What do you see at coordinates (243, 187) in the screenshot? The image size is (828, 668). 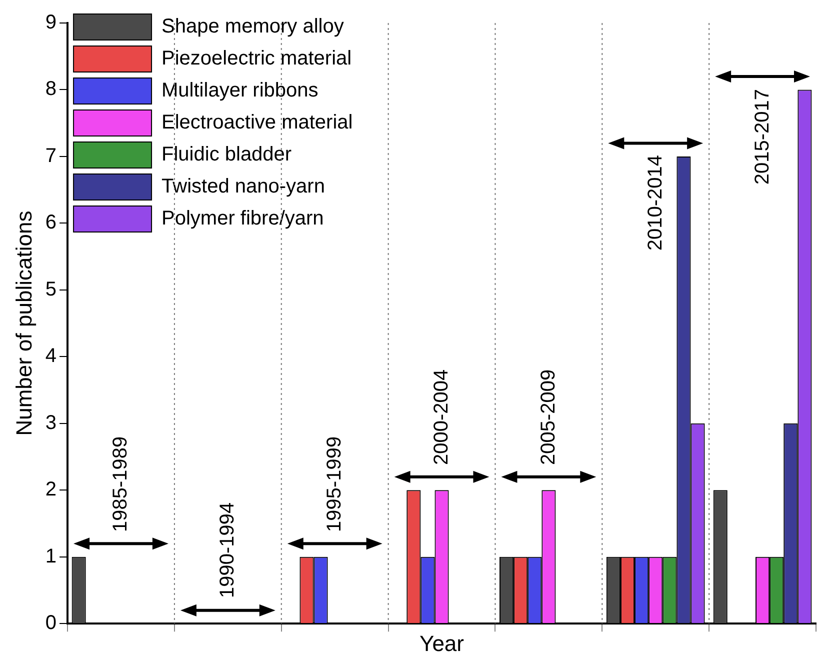 I see `legend-label: Twisted nano-yarn` at bounding box center [243, 187].